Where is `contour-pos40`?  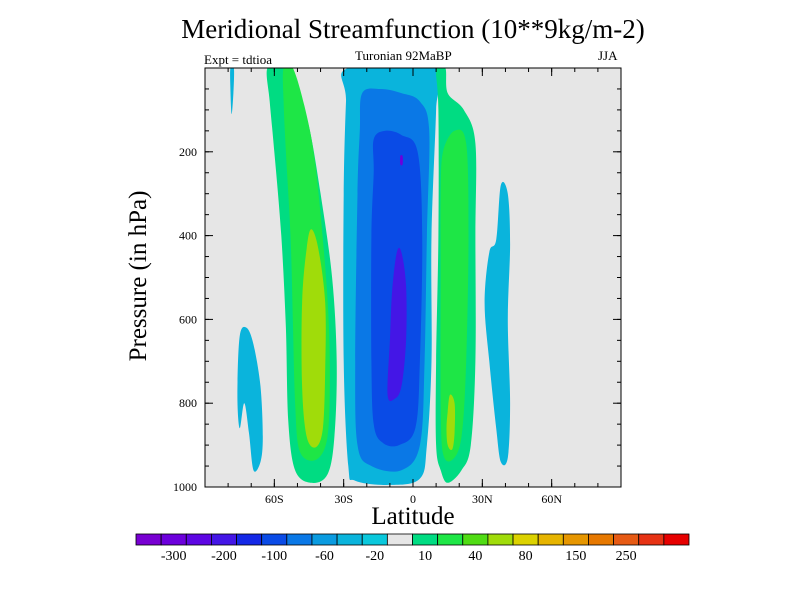
contour-pos40 is located at coordinates (454, 295).